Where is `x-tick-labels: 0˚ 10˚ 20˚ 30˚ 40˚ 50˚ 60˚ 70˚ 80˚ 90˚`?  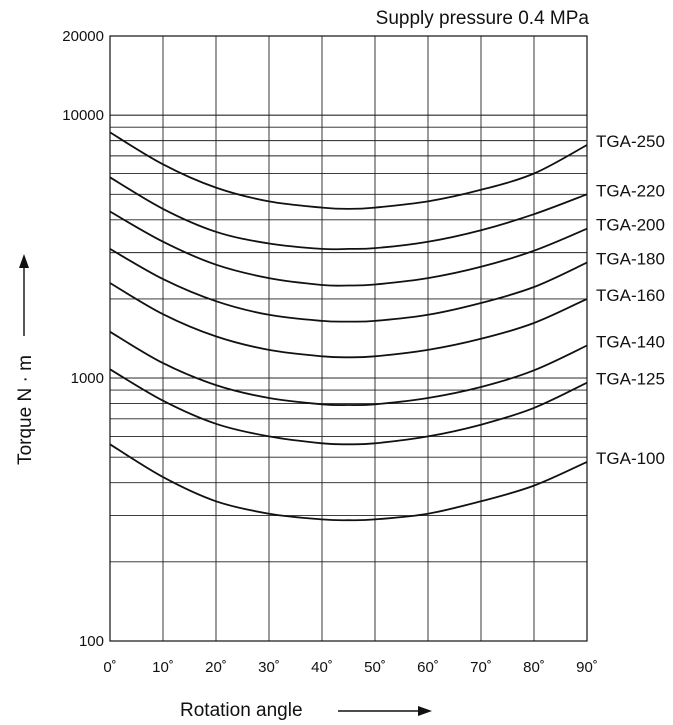
x-tick-labels: 0˚ 10˚ 20˚ 30˚ 40˚ 50˚ 60˚ 70˚ 80˚ 90˚ is located at coordinates (350, 667).